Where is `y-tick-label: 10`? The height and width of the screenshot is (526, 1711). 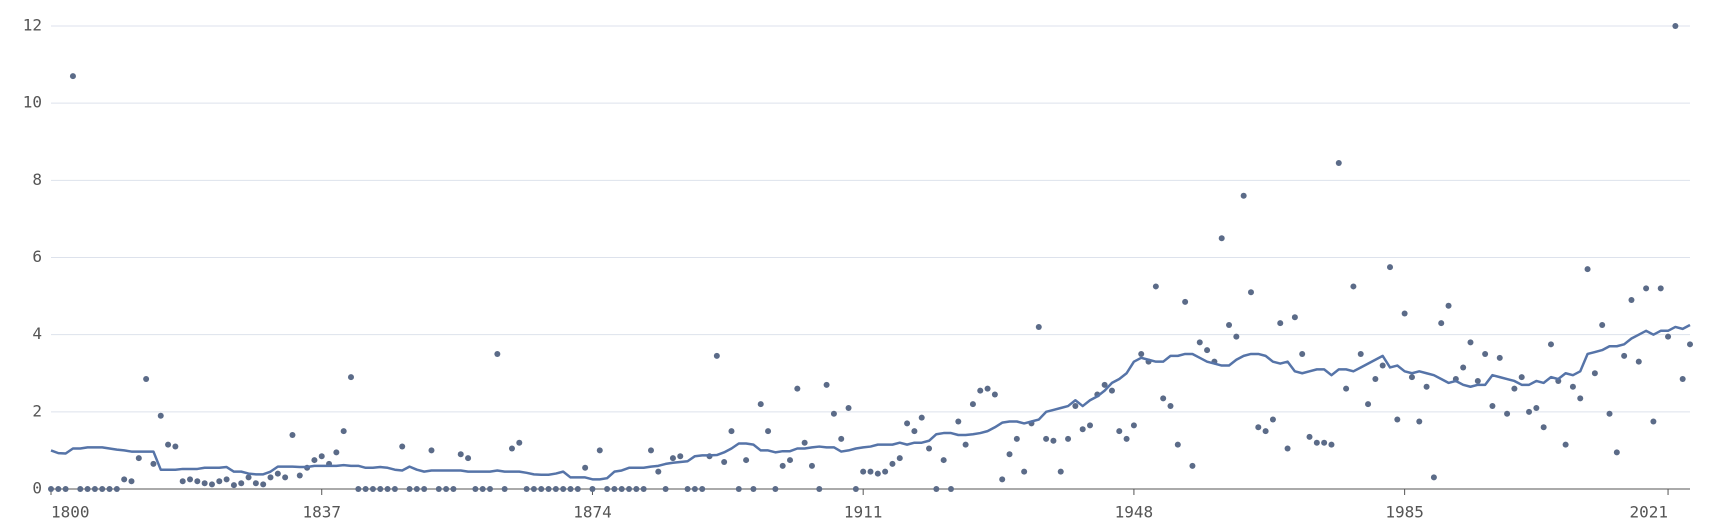
y-tick-label: 10 is located at coordinates (32, 102).